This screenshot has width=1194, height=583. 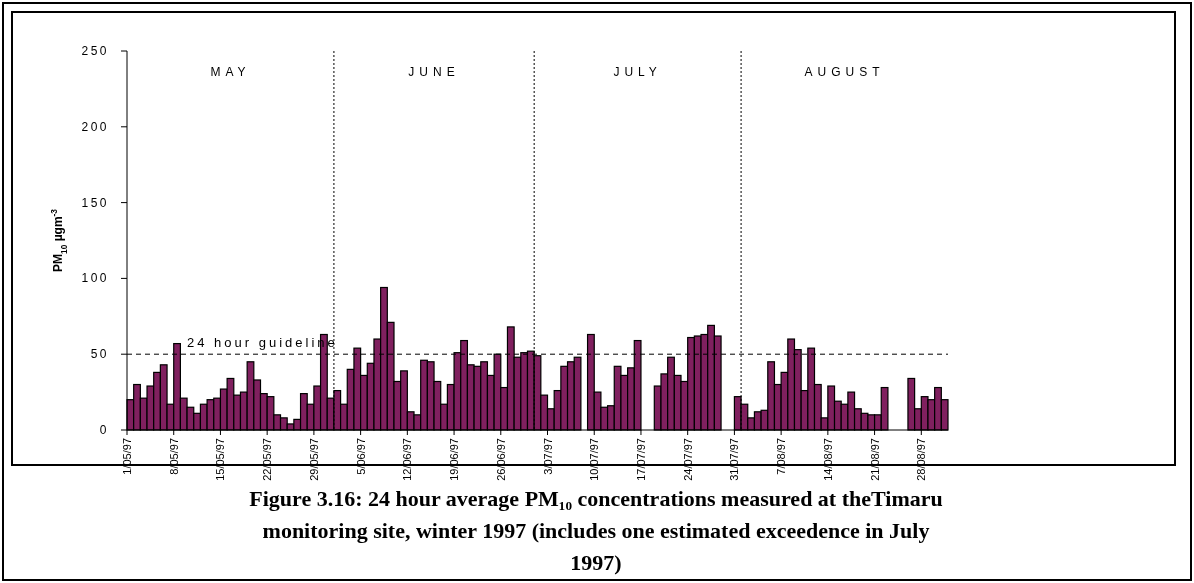 What do you see at coordinates (95, 202) in the screenshot?
I see `y-tick-label: 150` at bounding box center [95, 202].